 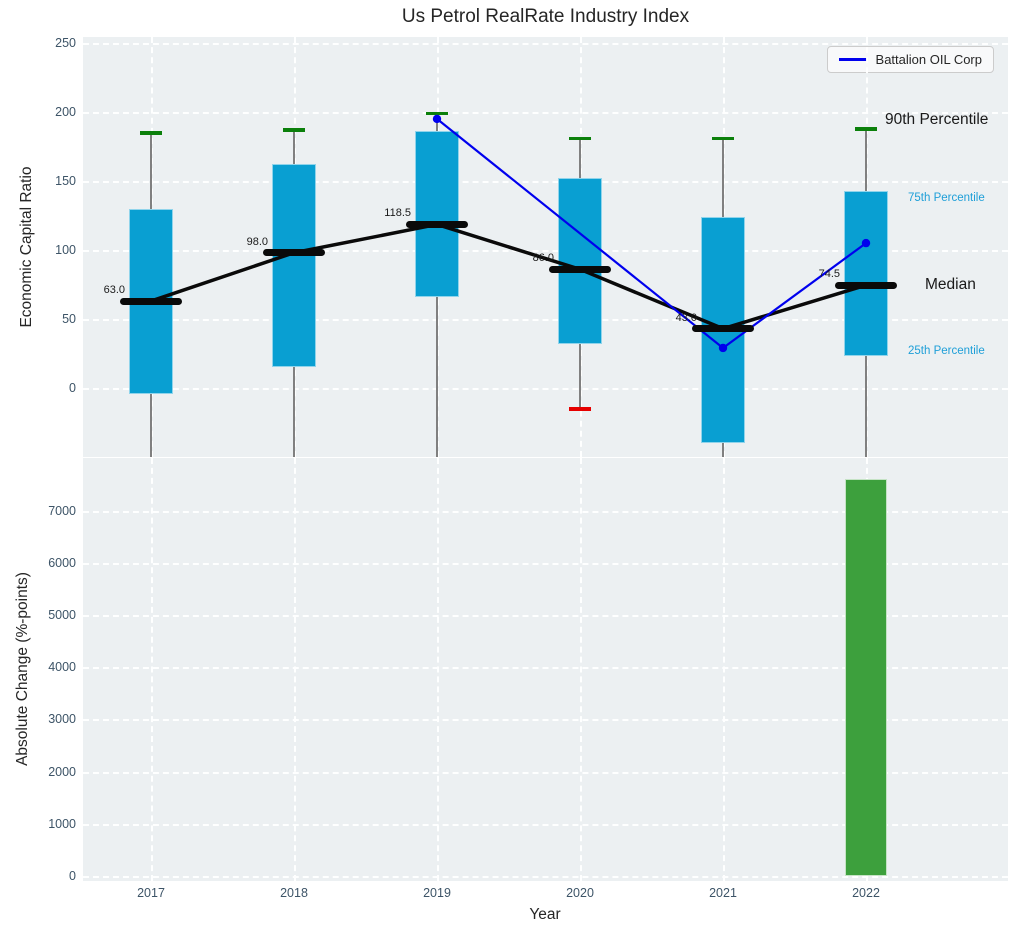 What do you see at coordinates (946, 350) in the screenshot?
I see `annotation-25th-percentile: 25th Percentile` at bounding box center [946, 350].